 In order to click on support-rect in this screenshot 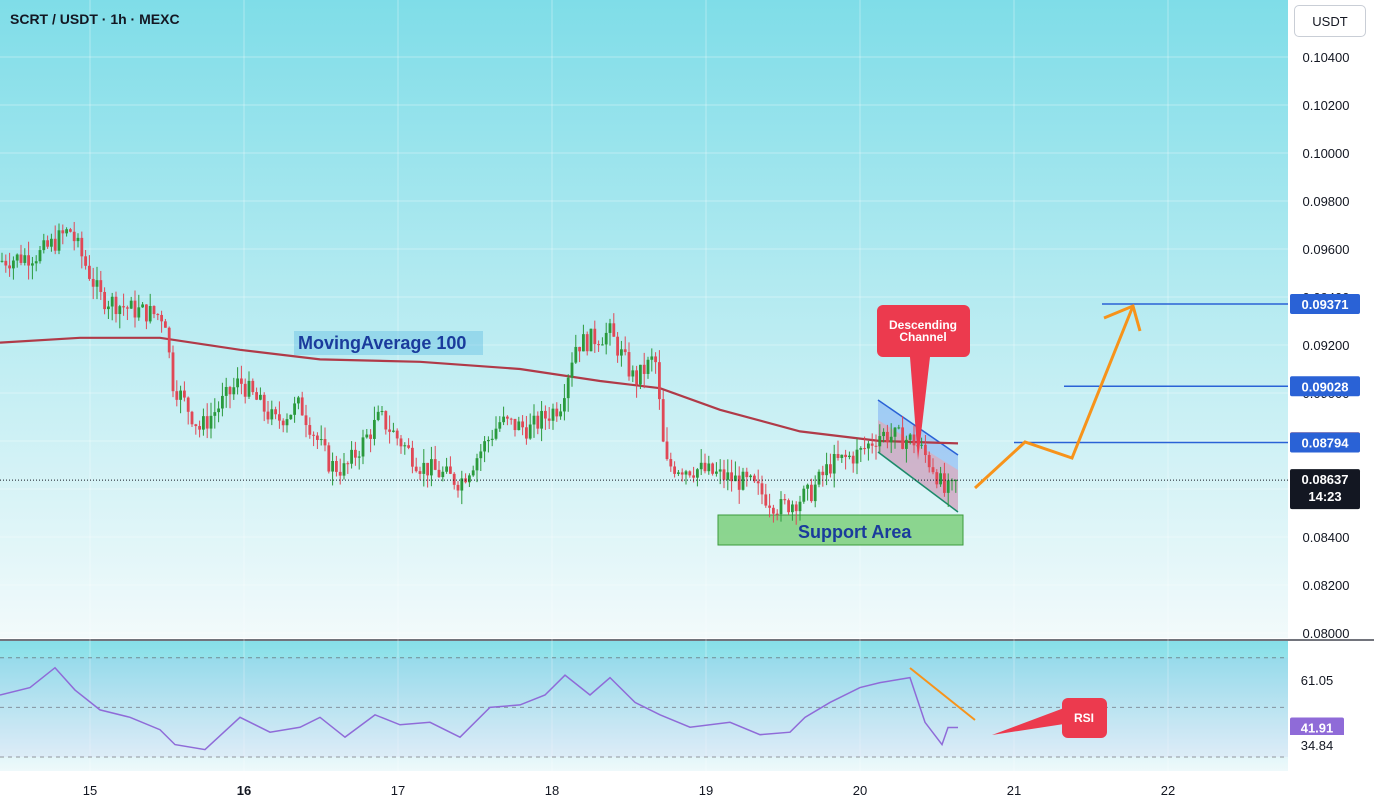, I will do `click(840, 530)`.